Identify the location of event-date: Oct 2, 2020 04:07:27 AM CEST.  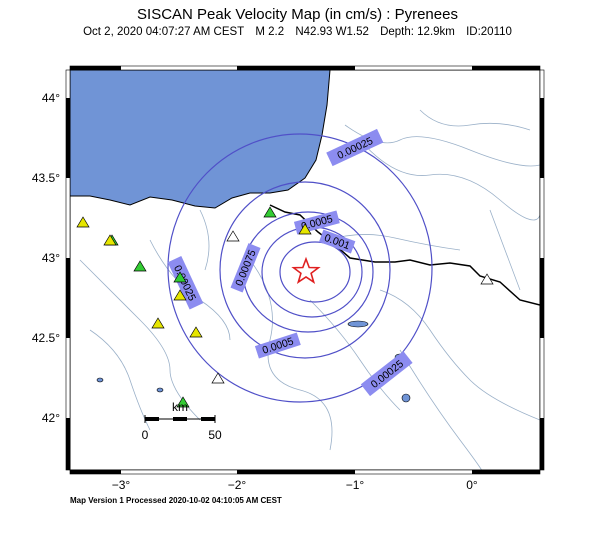
(164, 32).